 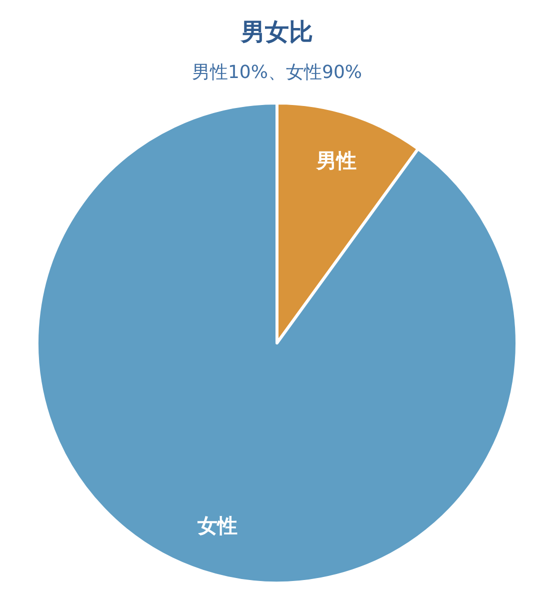 I want to click on subtitle: 男性10%、女性90%, so click(x=277, y=72).